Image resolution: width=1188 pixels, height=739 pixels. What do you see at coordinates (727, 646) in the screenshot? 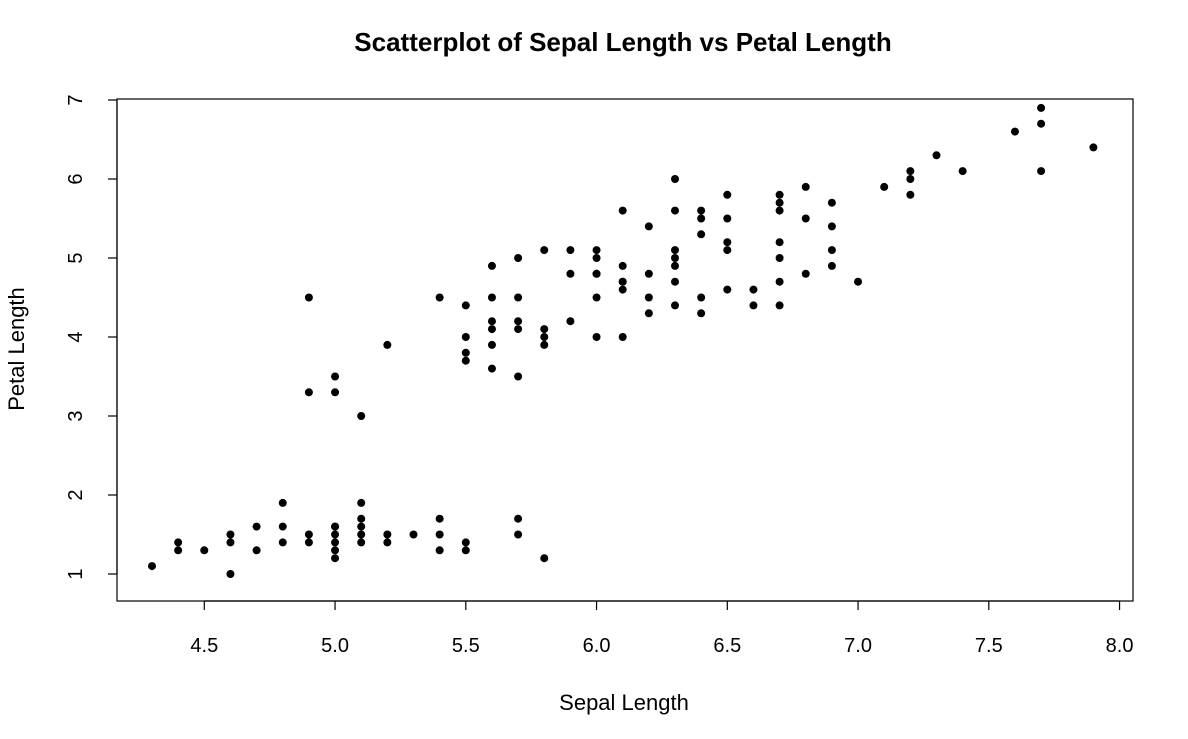
I see `x-tick-label: 6.5` at bounding box center [727, 646].